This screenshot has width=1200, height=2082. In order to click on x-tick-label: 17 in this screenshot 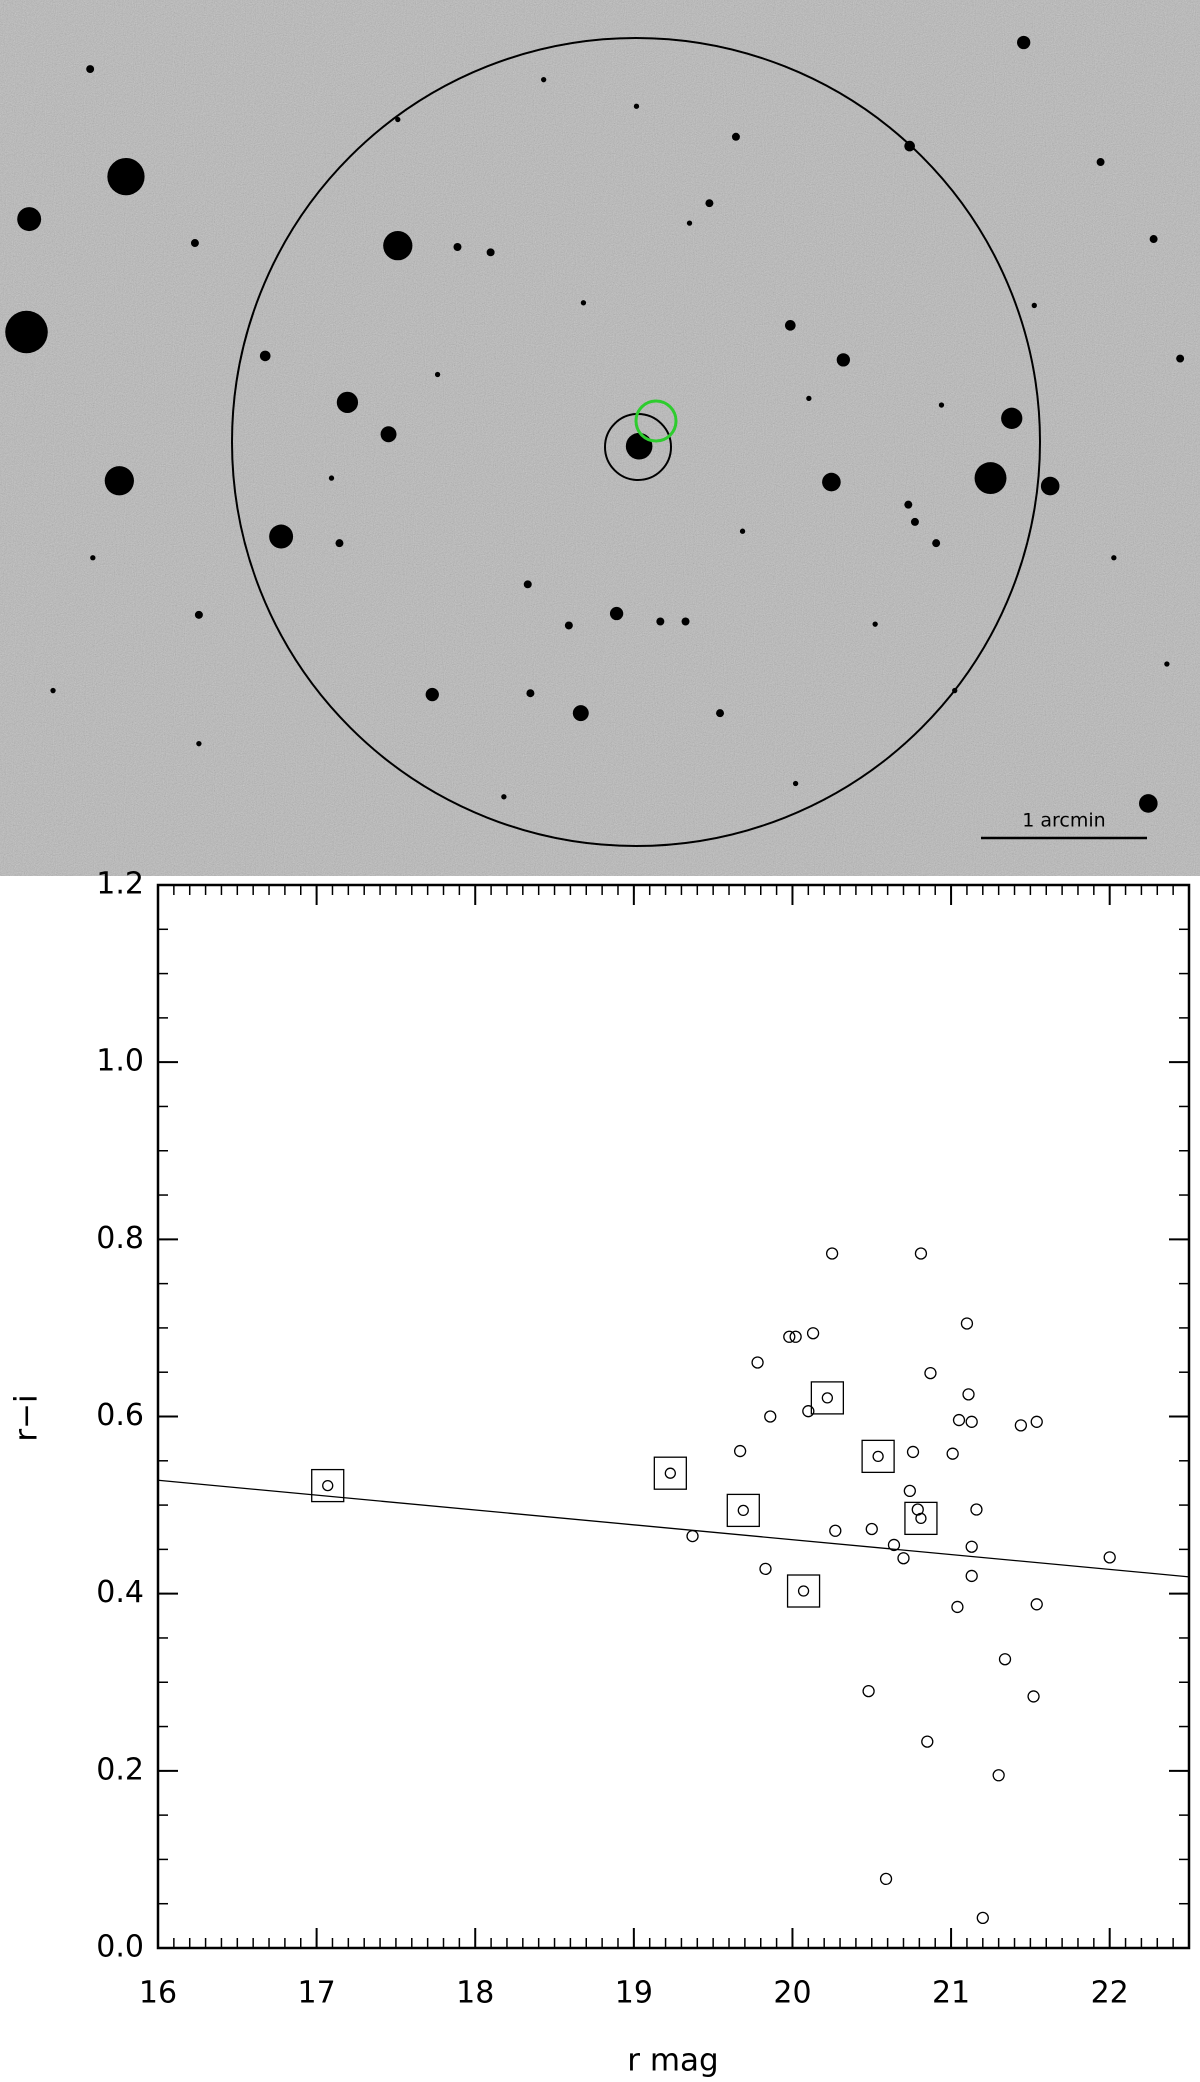, I will do `click(317, 1993)`.